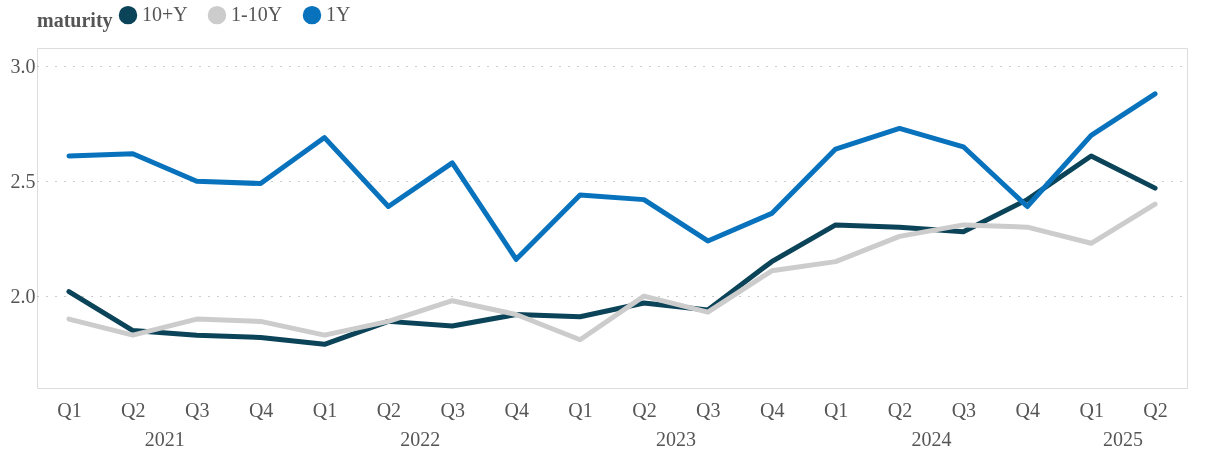 This screenshot has width=1221, height=467. What do you see at coordinates (23, 65) in the screenshot?
I see `y-tick-label: 3.0` at bounding box center [23, 65].